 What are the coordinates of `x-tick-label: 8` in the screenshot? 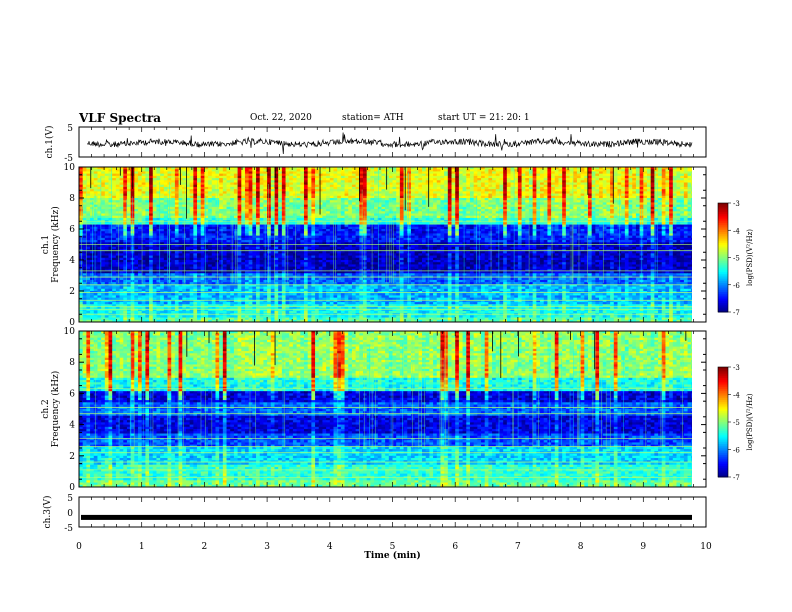 It's located at (581, 547).